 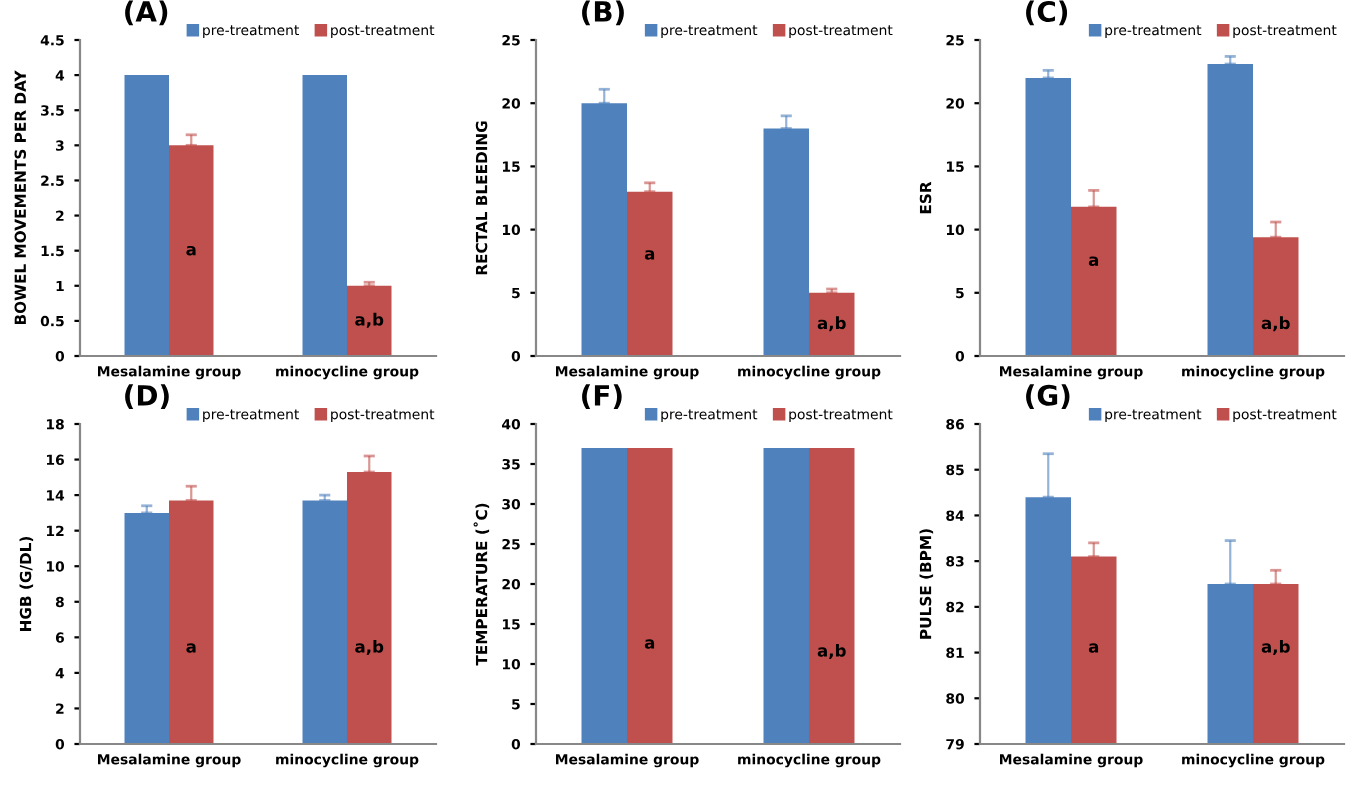 What do you see at coordinates (1048, 397) in the screenshot?
I see `chart-title: (G)` at bounding box center [1048, 397].